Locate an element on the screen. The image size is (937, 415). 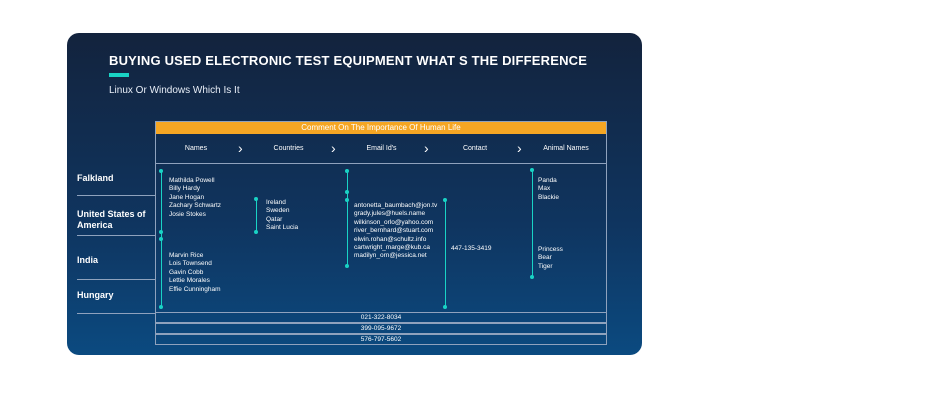
list-item: Josie Stokes is located at coordinates (187, 214).